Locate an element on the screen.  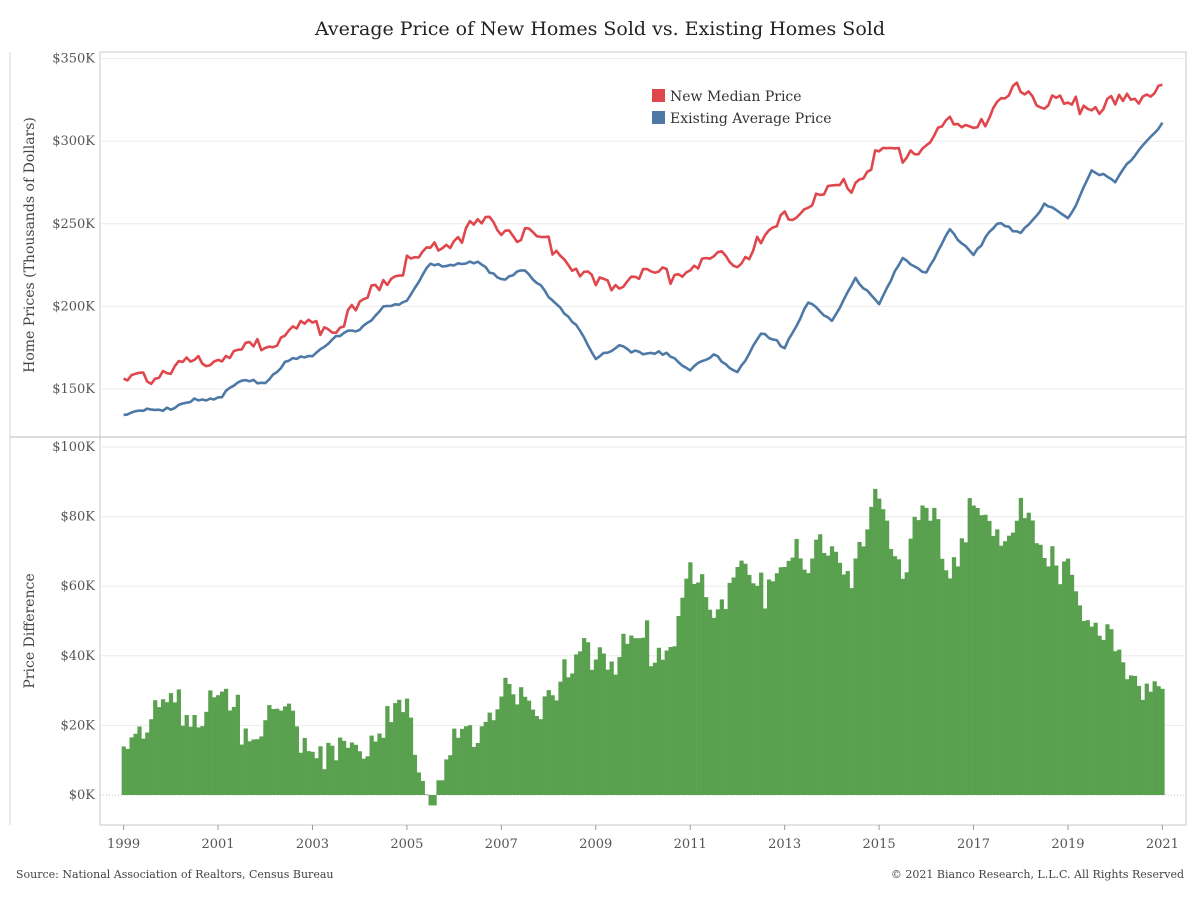
legend-swatch-existing-average-price is located at coordinates (658, 117).